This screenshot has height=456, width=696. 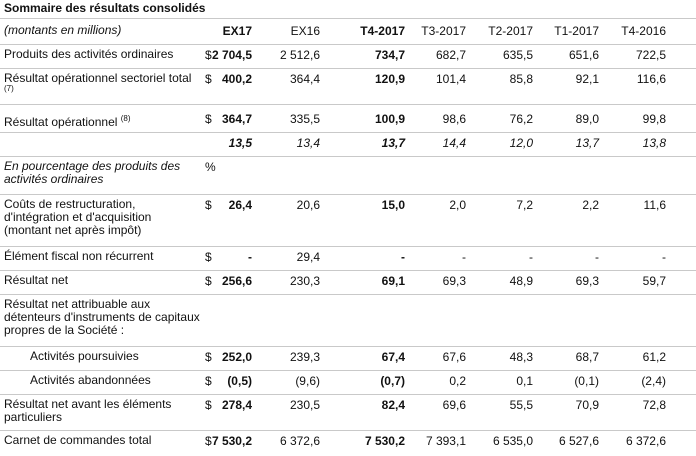 I want to click on footnote-marker: (7), so click(x=9, y=88).